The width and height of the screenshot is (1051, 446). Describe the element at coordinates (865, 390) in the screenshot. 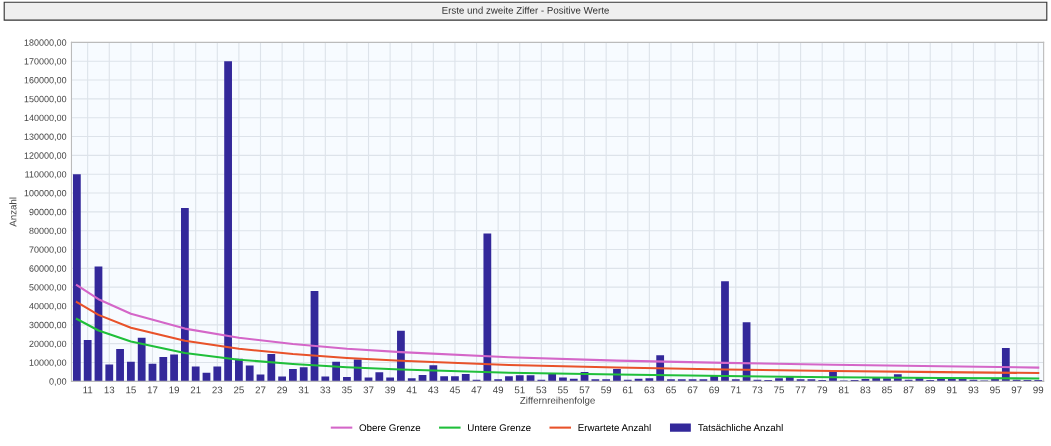

I see `x-tick-label: 83` at that location.